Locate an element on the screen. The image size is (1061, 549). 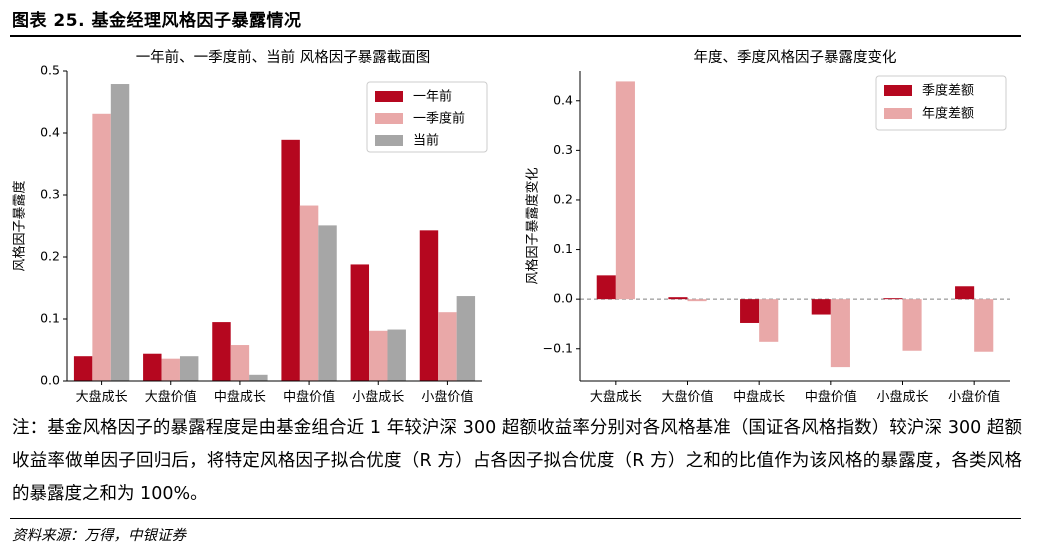
figure-source: 资料来源：万得，中银证券 is located at coordinates (99, 536).